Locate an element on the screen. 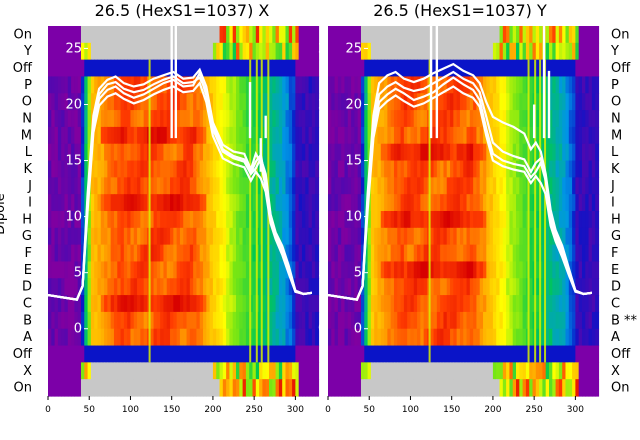 The height and width of the screenshot is (440, 640). overlay-ytick-label-edge: 5 is located at coordinates (322, 273).